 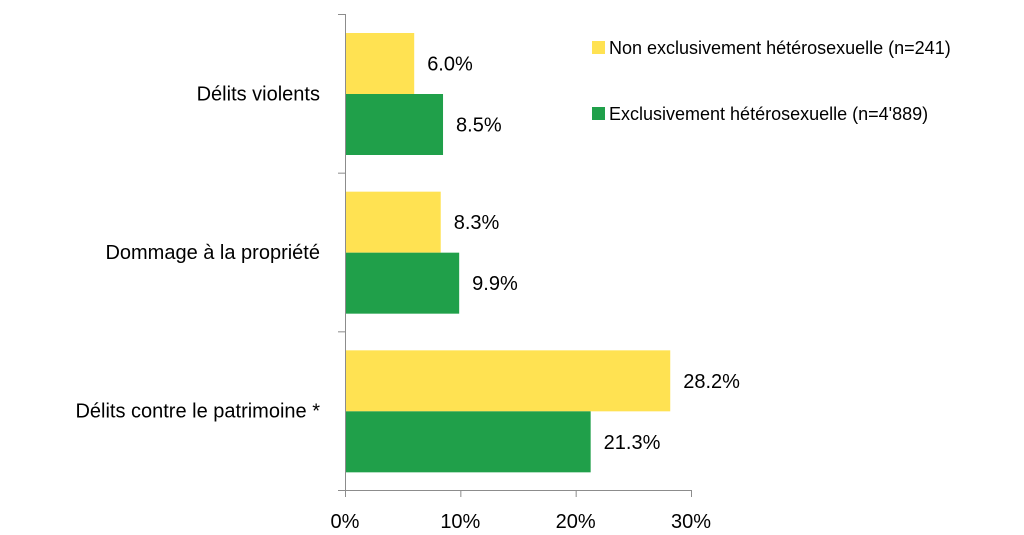 What do you see at coordinates (460, 522) in the screenshot?
I see `x-tick-label: 10%` at bounding box center [460, 522].